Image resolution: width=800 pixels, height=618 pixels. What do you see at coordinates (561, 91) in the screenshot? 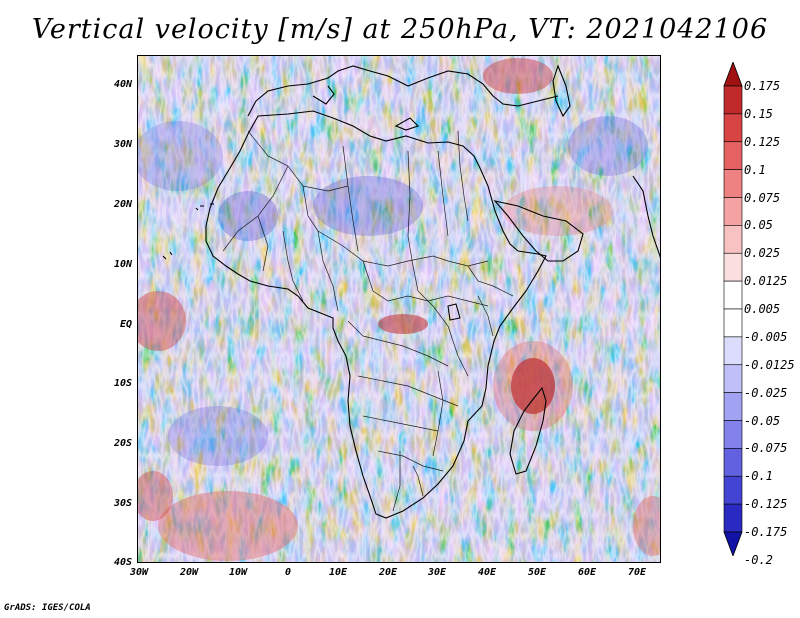
I see `caspian` at bounding box center [561, 91].